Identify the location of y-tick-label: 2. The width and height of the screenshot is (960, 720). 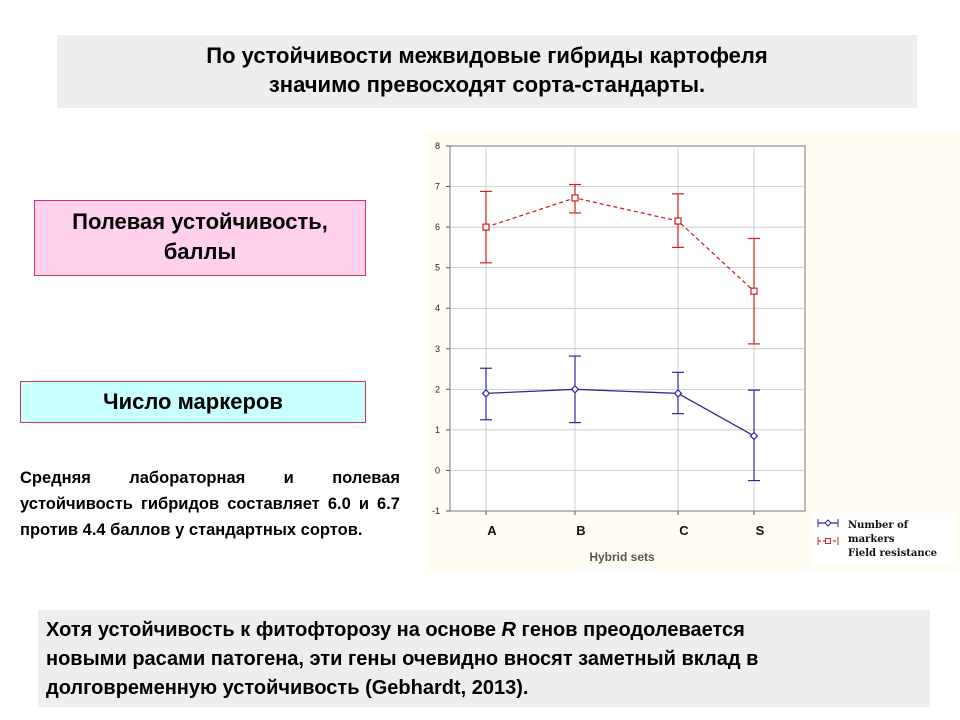
(437, 389).